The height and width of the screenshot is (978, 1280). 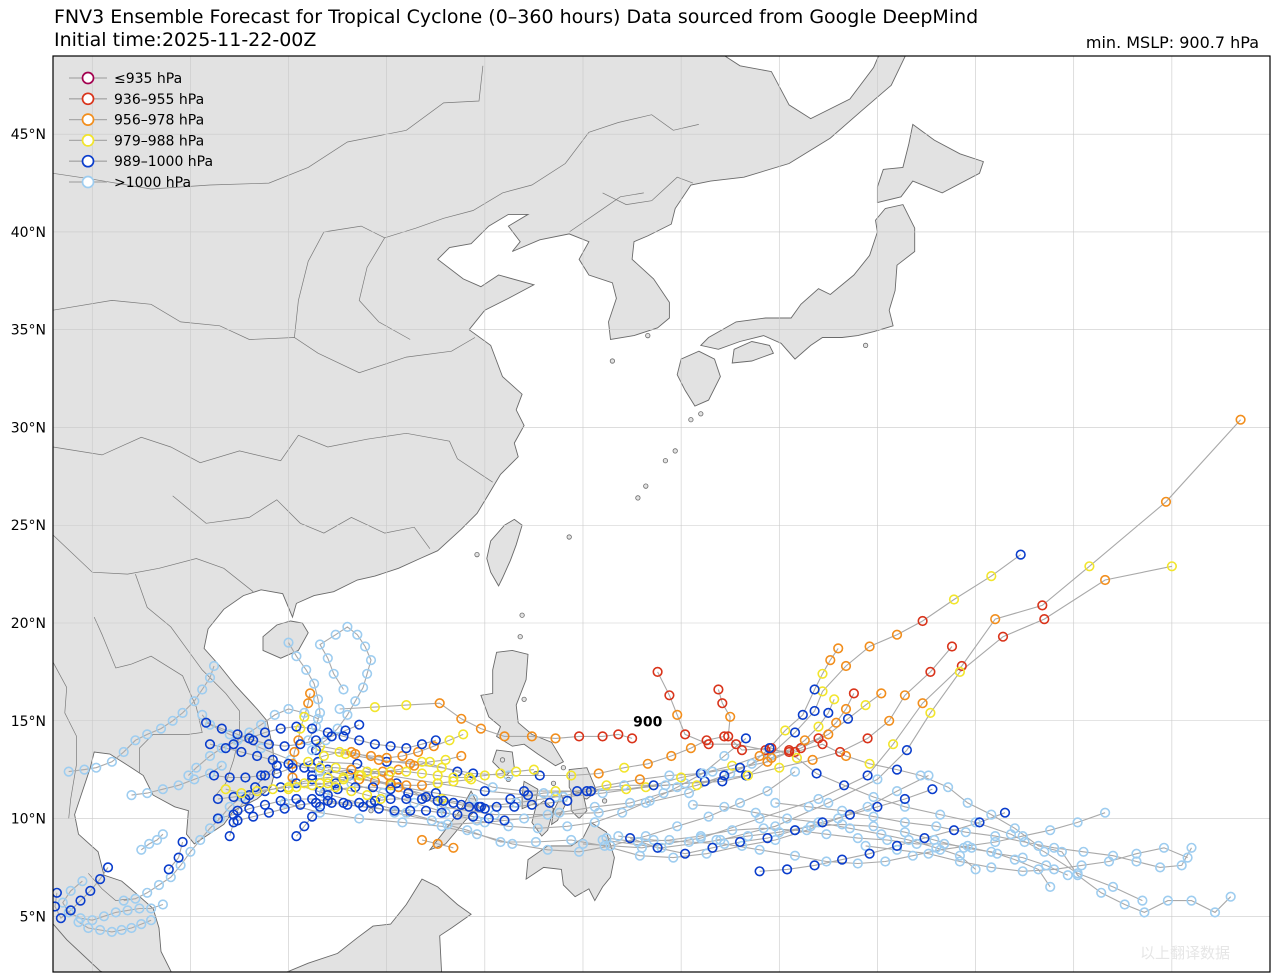 What do you see at coordinates (152, 183) in the screenshot?
I see `legend-label: >1000 hPa` at bounding box center [152, 183].